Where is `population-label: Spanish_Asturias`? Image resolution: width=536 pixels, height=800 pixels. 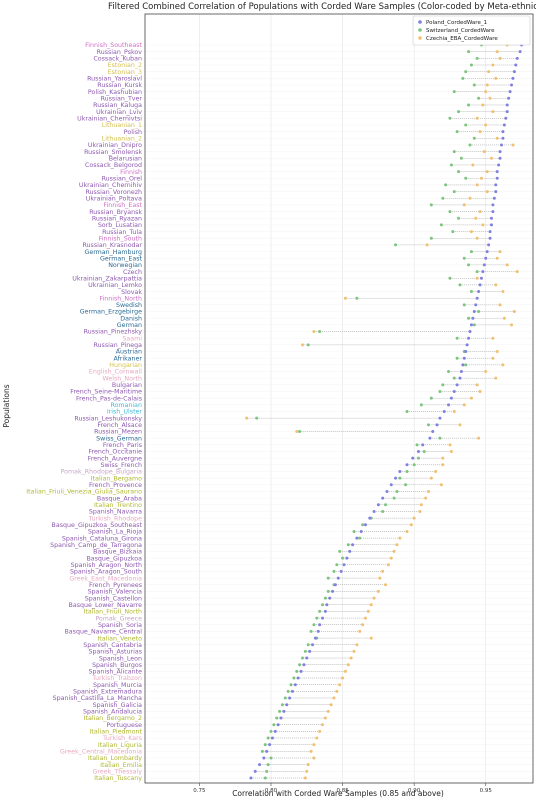
population-label: Spanish_Asturias is located at coordinates (115, 652).